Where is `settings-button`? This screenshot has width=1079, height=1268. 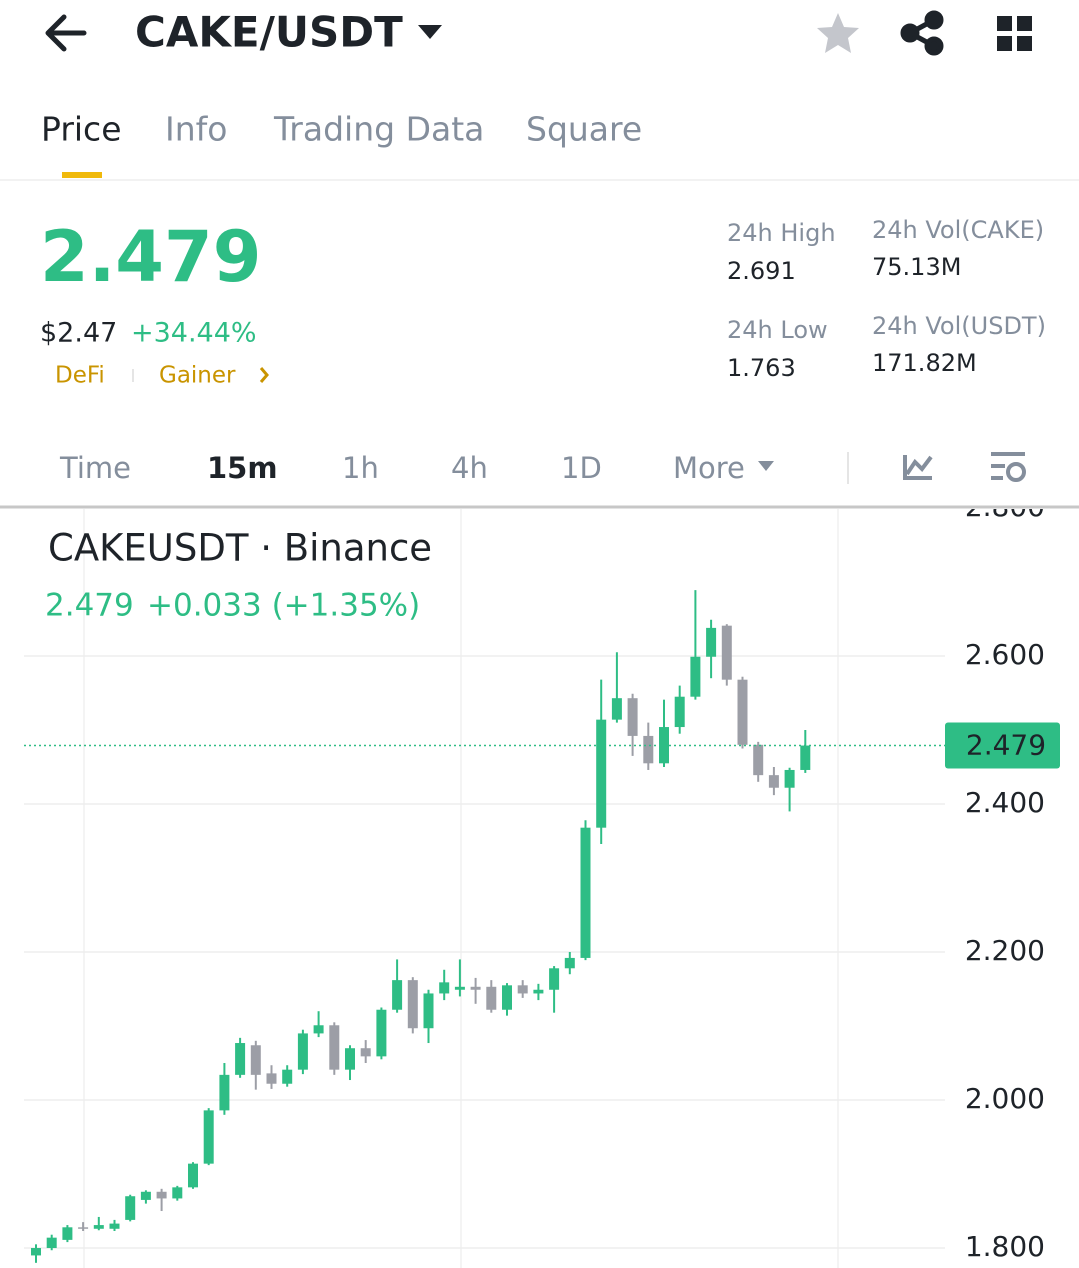 settings-button is located at coordinates (1008, 467).